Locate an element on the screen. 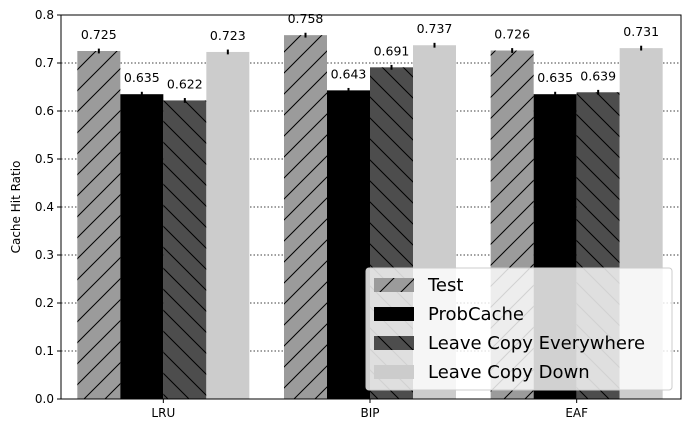 Image resolution: width=691 pixels, height=437 pixels. x-tick-label: BIP is located at coordinates (369, 413).